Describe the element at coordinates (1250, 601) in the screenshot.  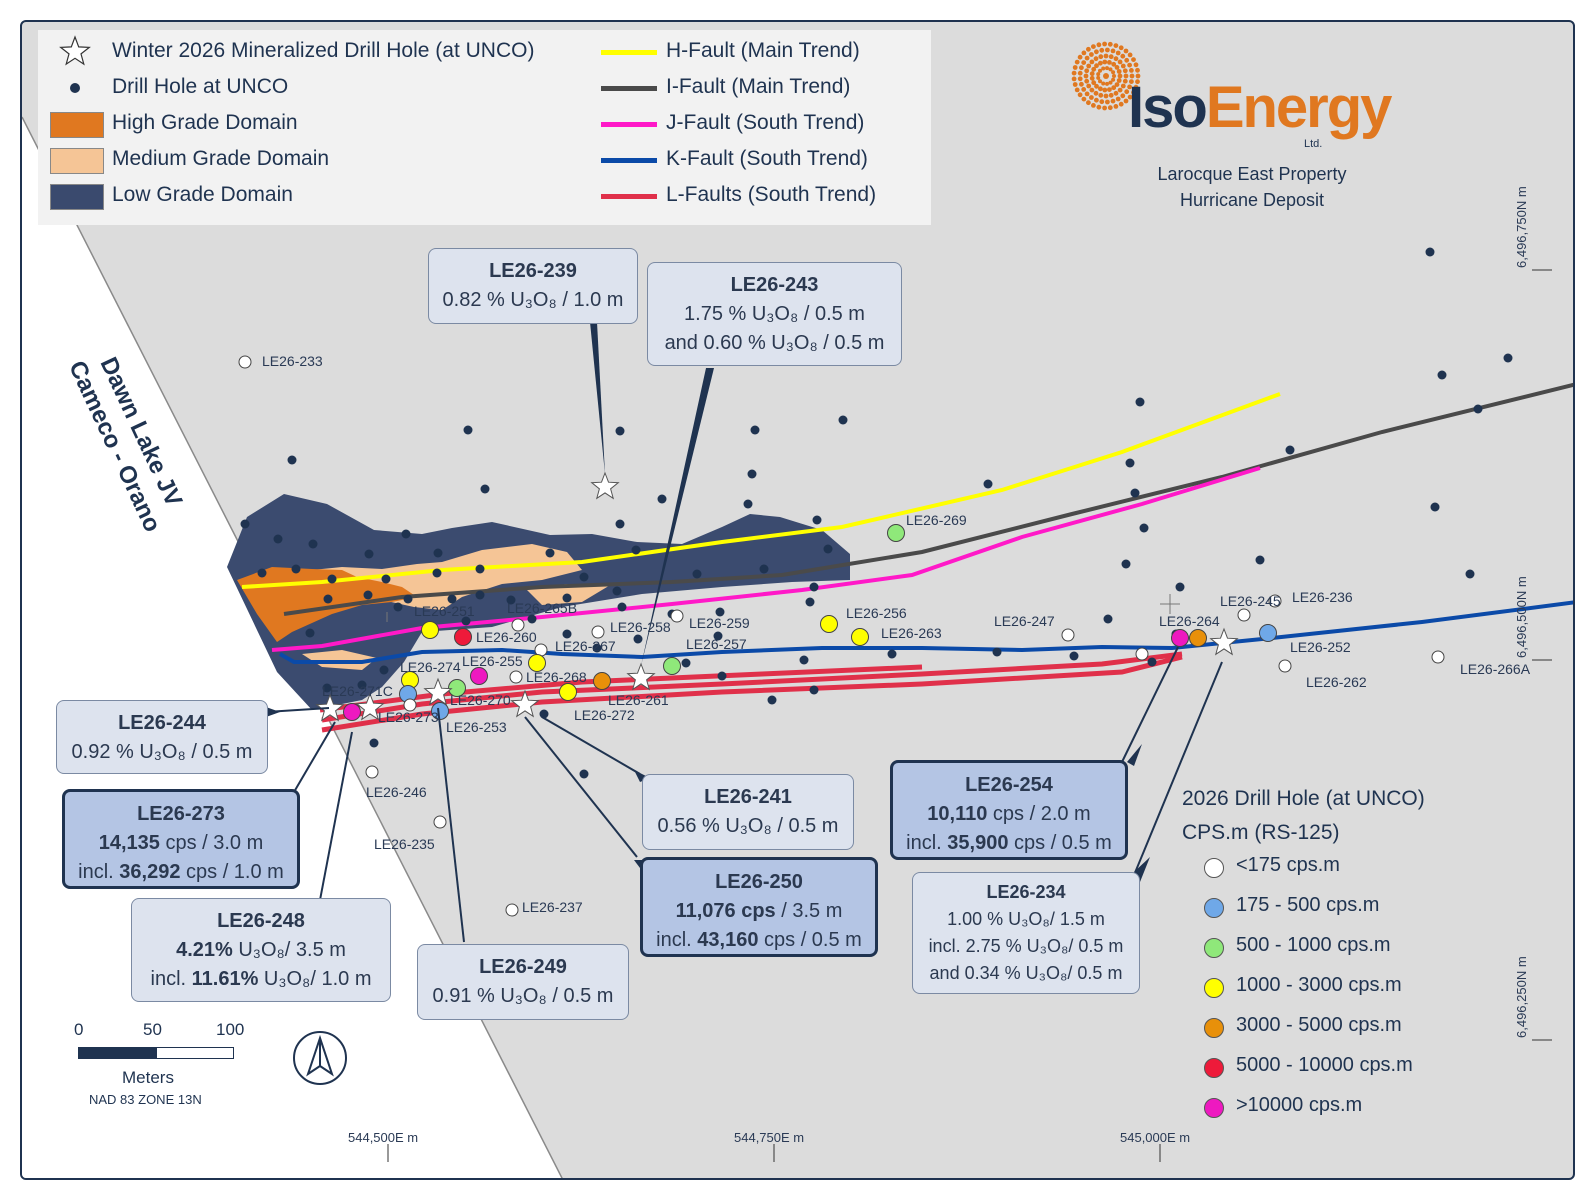
I see `hole-label: LE26-245` at that location.